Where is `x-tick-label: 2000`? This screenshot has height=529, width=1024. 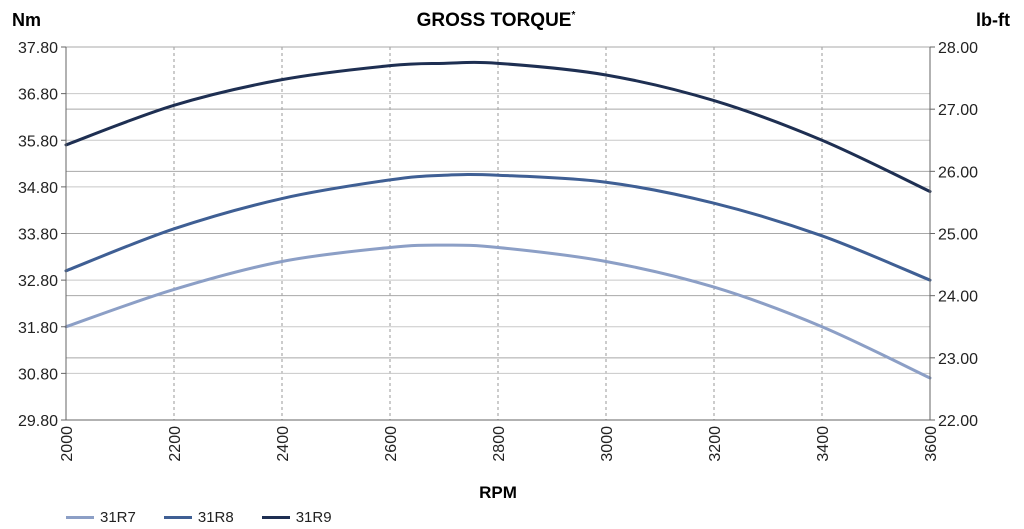 x-tick-label: 2000 is located at coordinates (67, 444).